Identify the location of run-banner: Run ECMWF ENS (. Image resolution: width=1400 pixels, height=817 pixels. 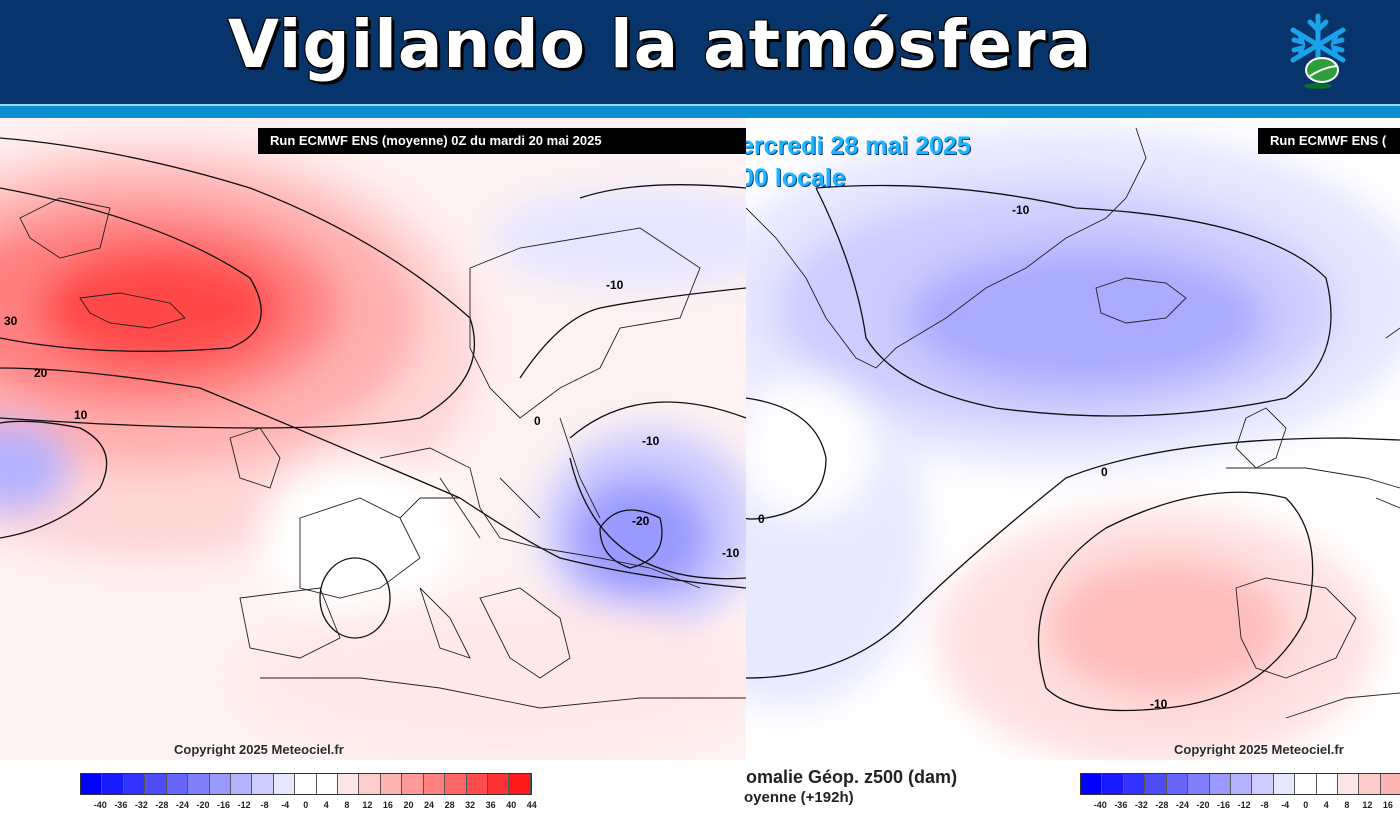
(1329, 141).